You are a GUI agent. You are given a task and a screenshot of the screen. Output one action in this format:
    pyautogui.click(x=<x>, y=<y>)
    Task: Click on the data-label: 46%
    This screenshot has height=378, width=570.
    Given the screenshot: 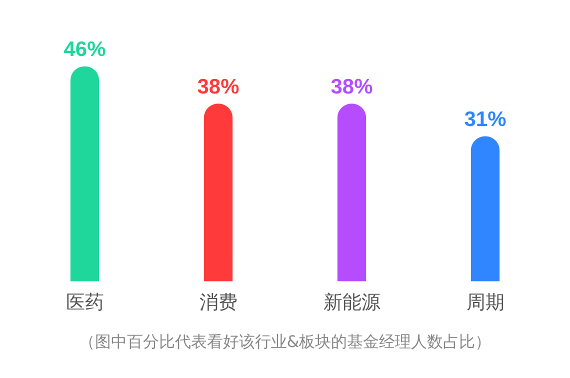 What is the action you would take?
    pyautogui.click(x=85, y=49)
    